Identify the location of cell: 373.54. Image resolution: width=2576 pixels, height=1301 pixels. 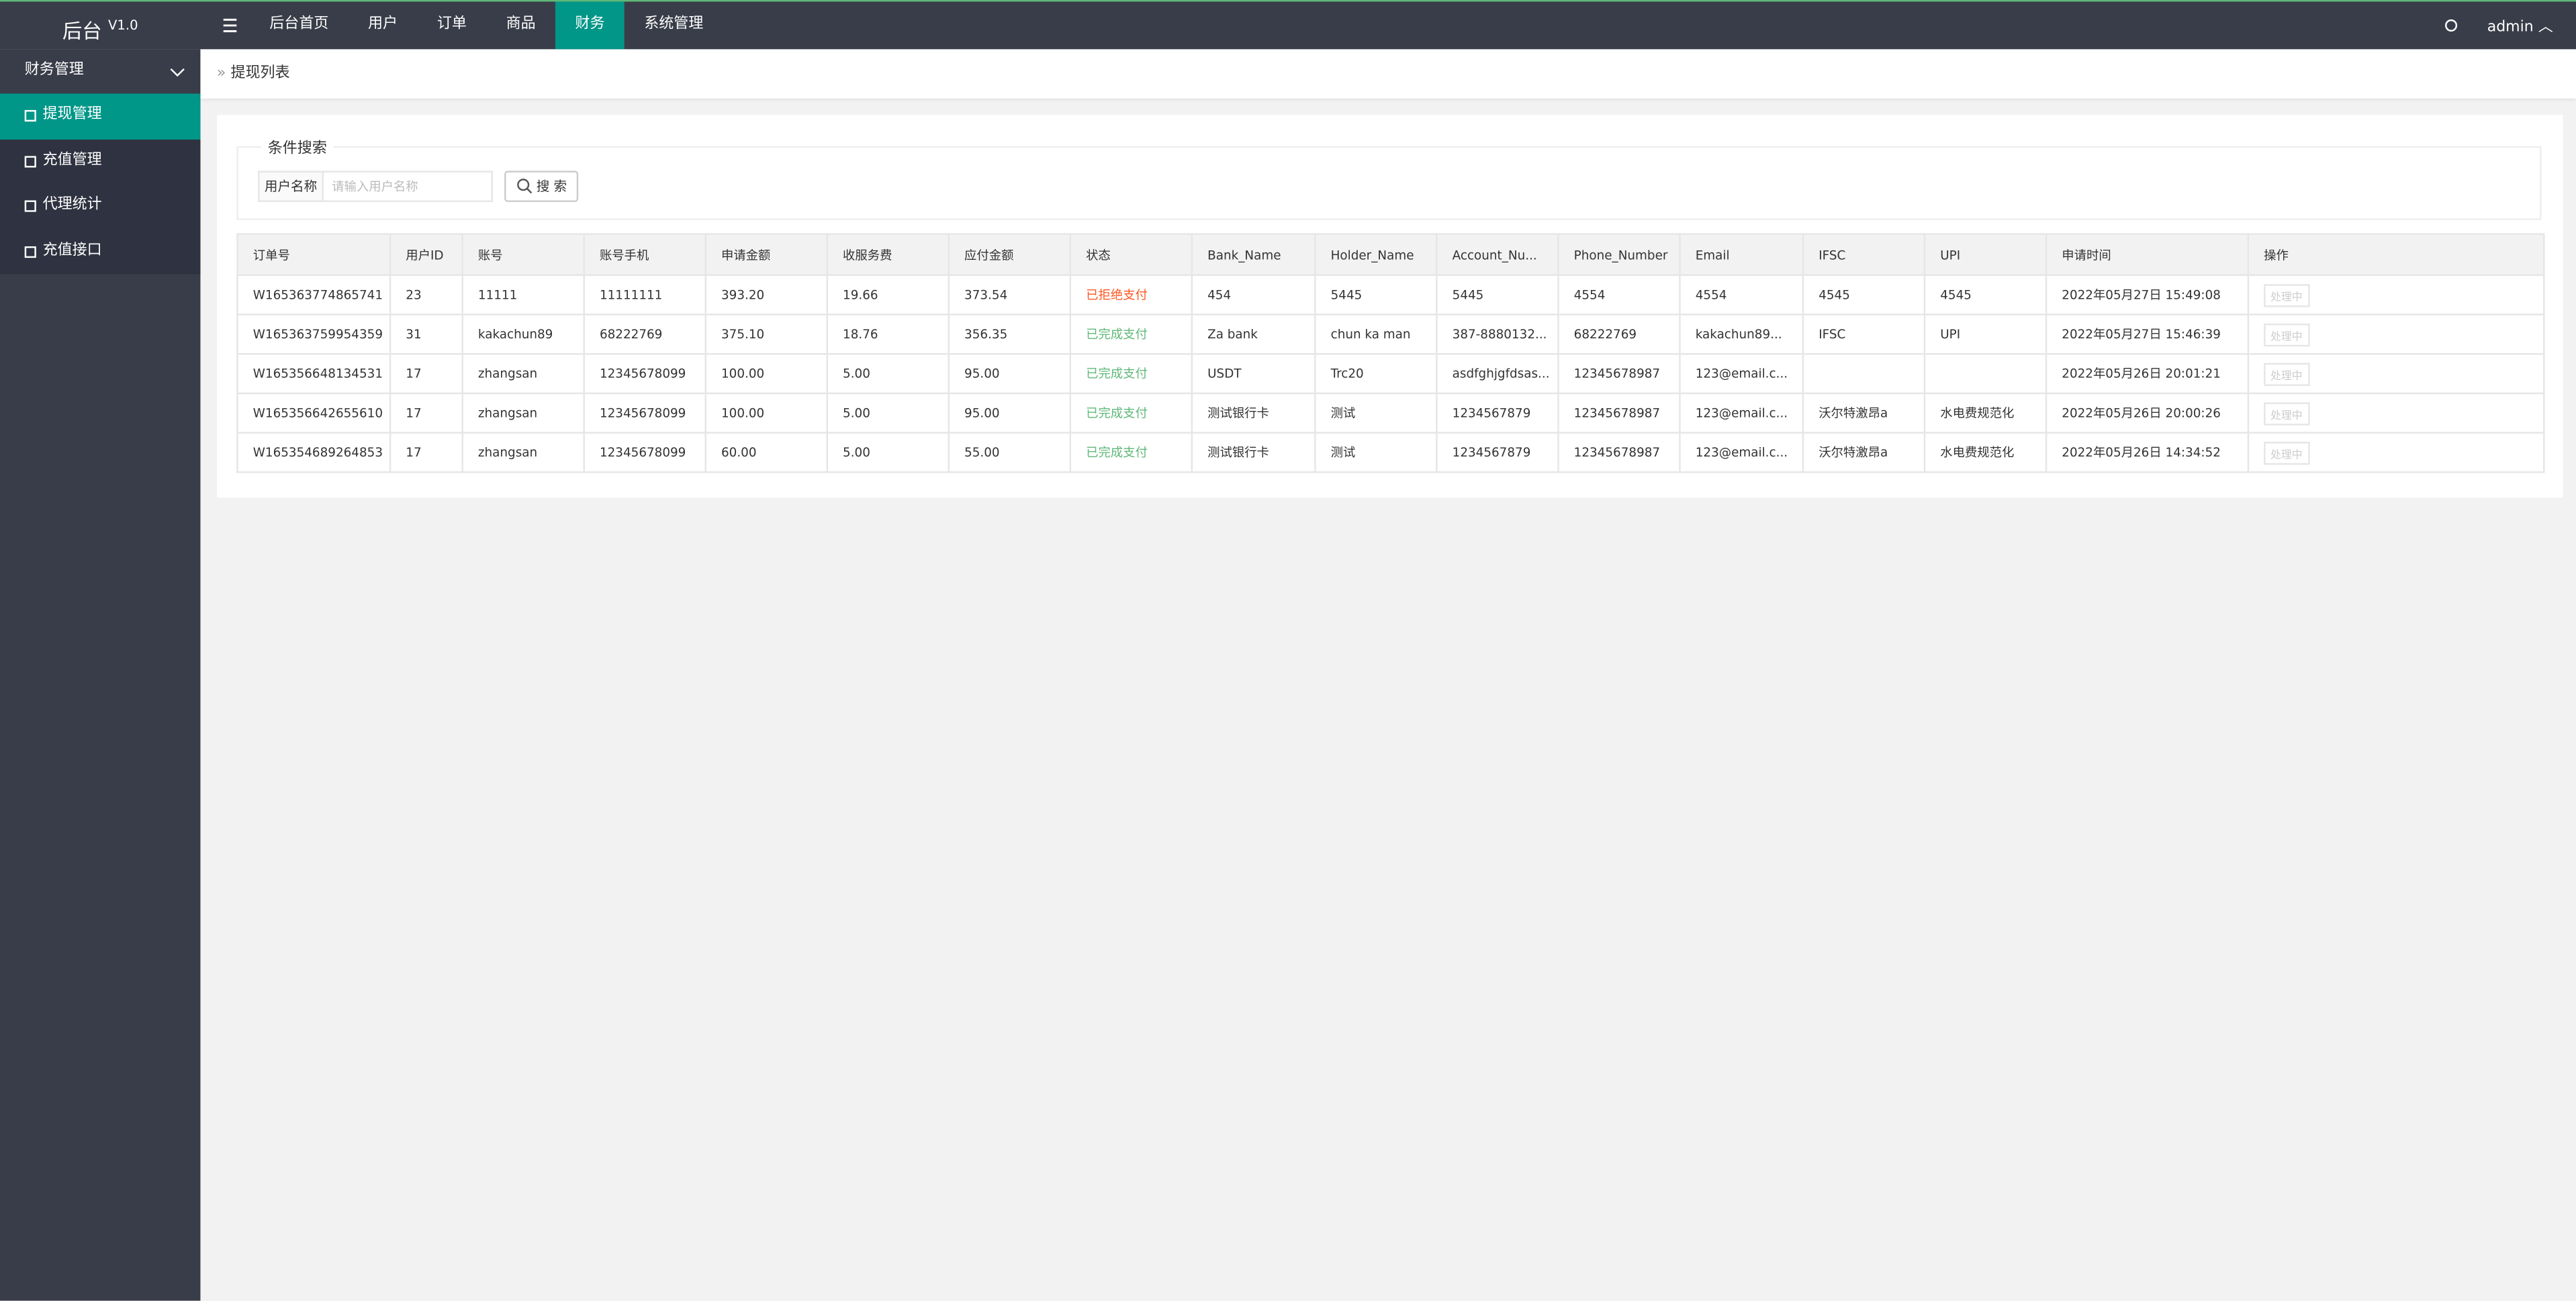
(1010, 295).